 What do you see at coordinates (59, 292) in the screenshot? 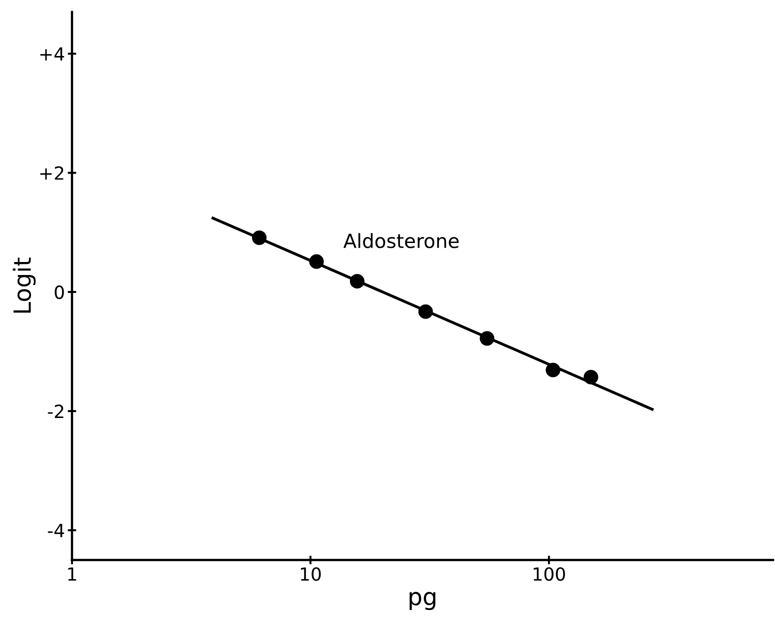
I see `y-tick-label: 0` at bounding box center [59, 292].